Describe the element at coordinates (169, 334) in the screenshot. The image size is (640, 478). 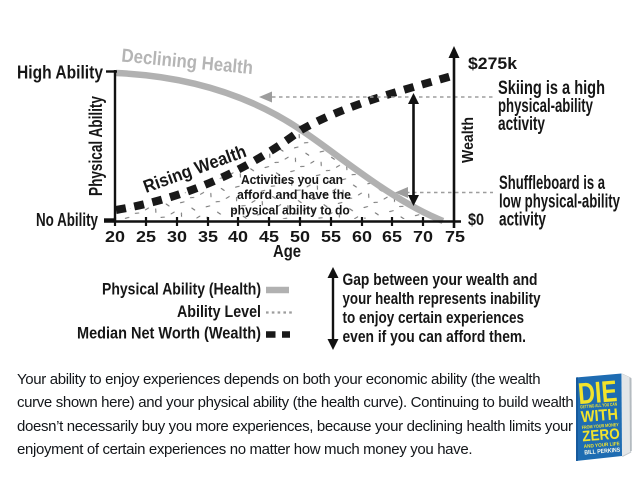
I see `svg-text: Median Net Worth (Wealth)` at that location.